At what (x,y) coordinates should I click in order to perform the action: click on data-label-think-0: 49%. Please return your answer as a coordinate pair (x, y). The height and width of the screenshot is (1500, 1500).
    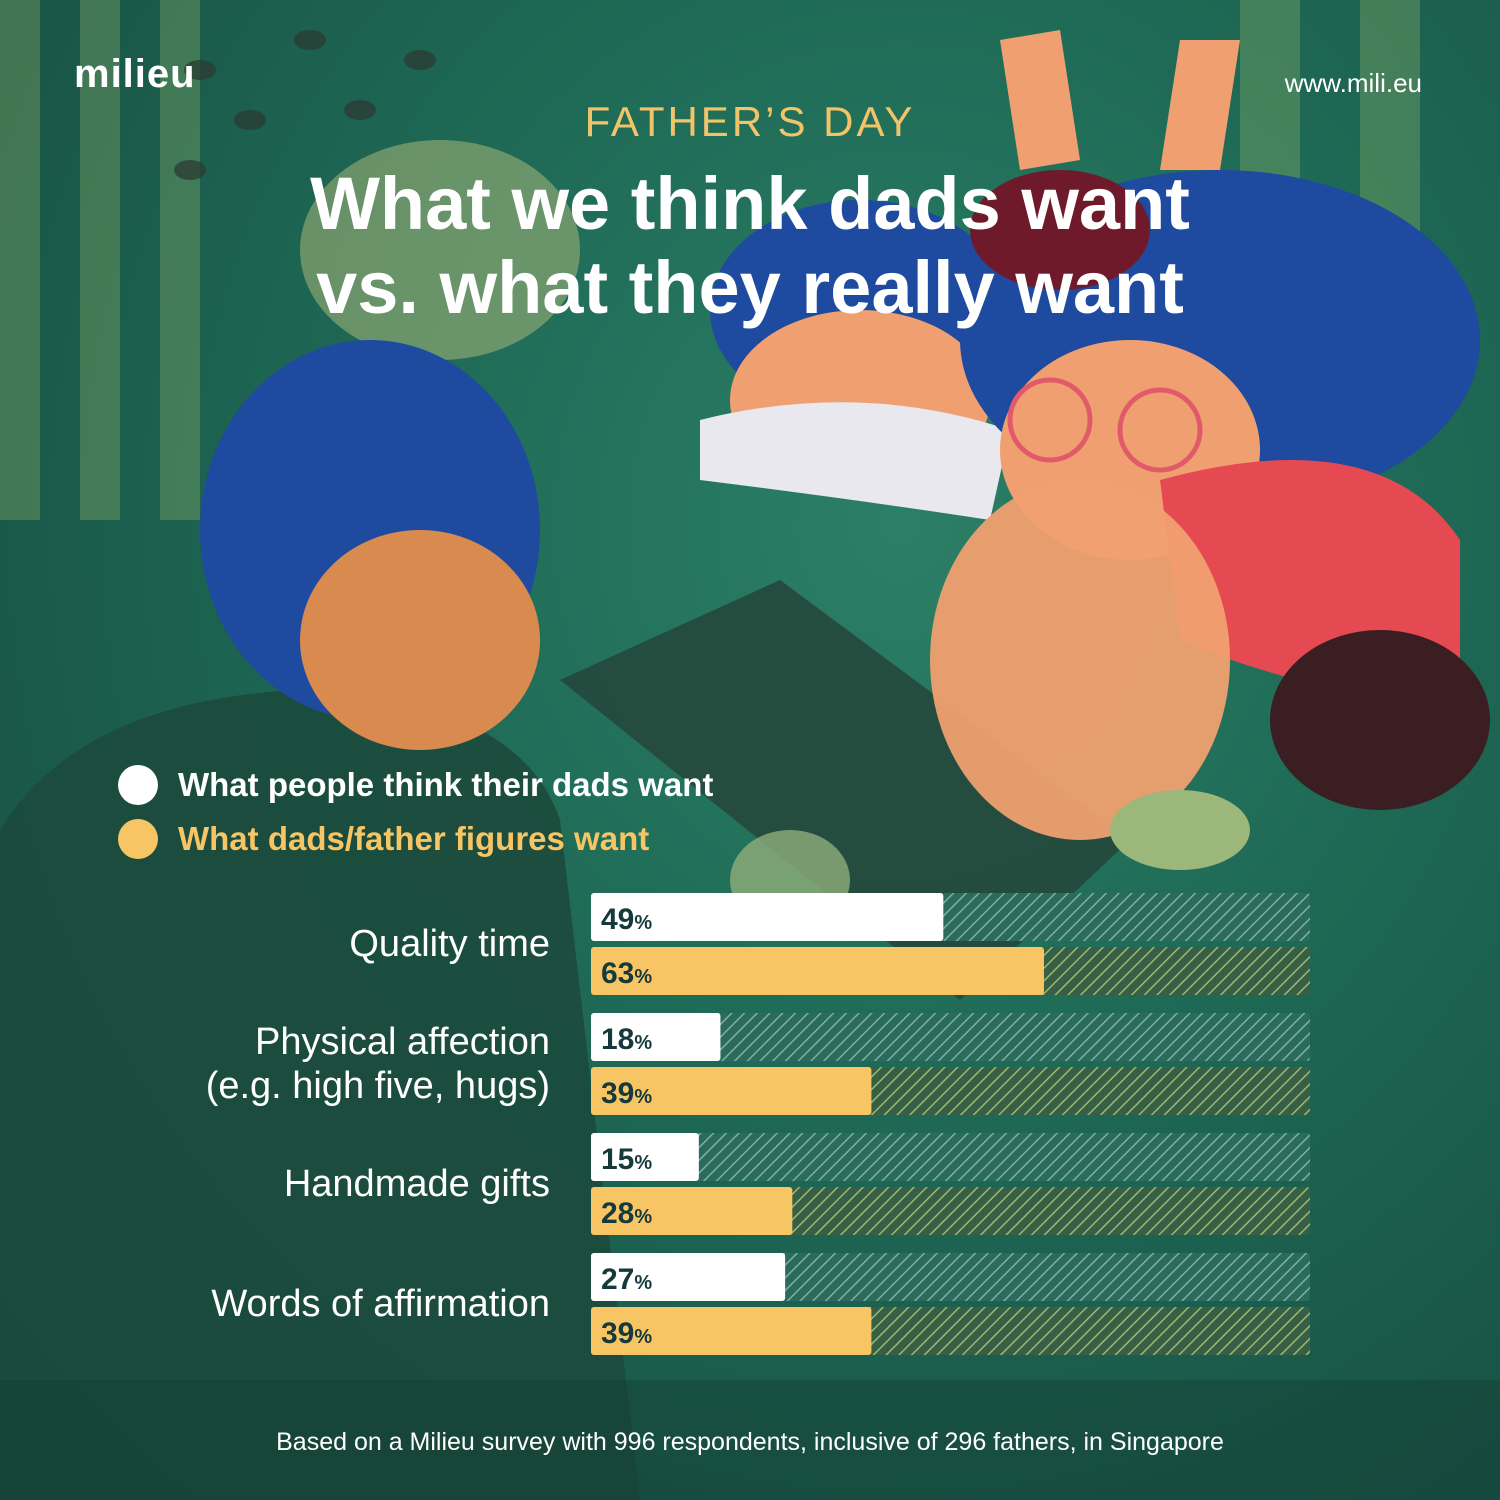
    Looking at the image, I should click on (626, 919).